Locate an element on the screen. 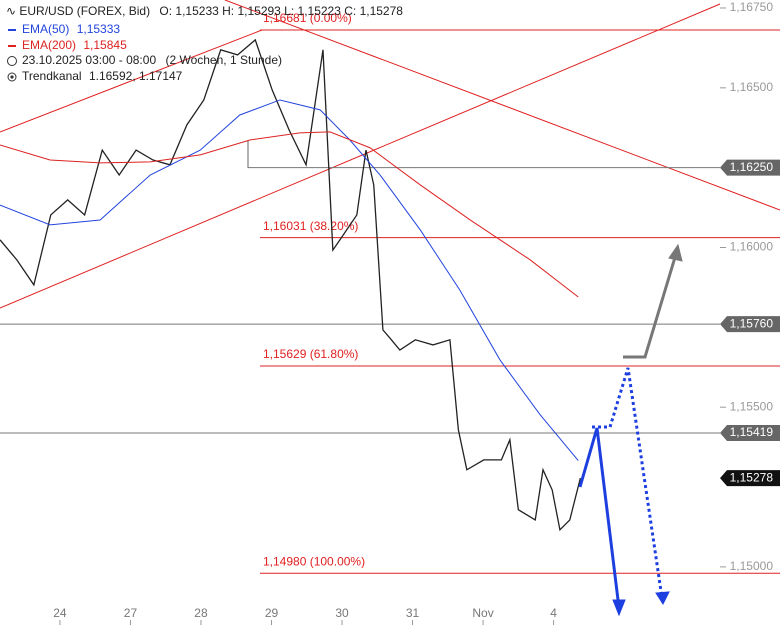 The image size is (780, 625). arrow-up is located at coordinates (650, 306).